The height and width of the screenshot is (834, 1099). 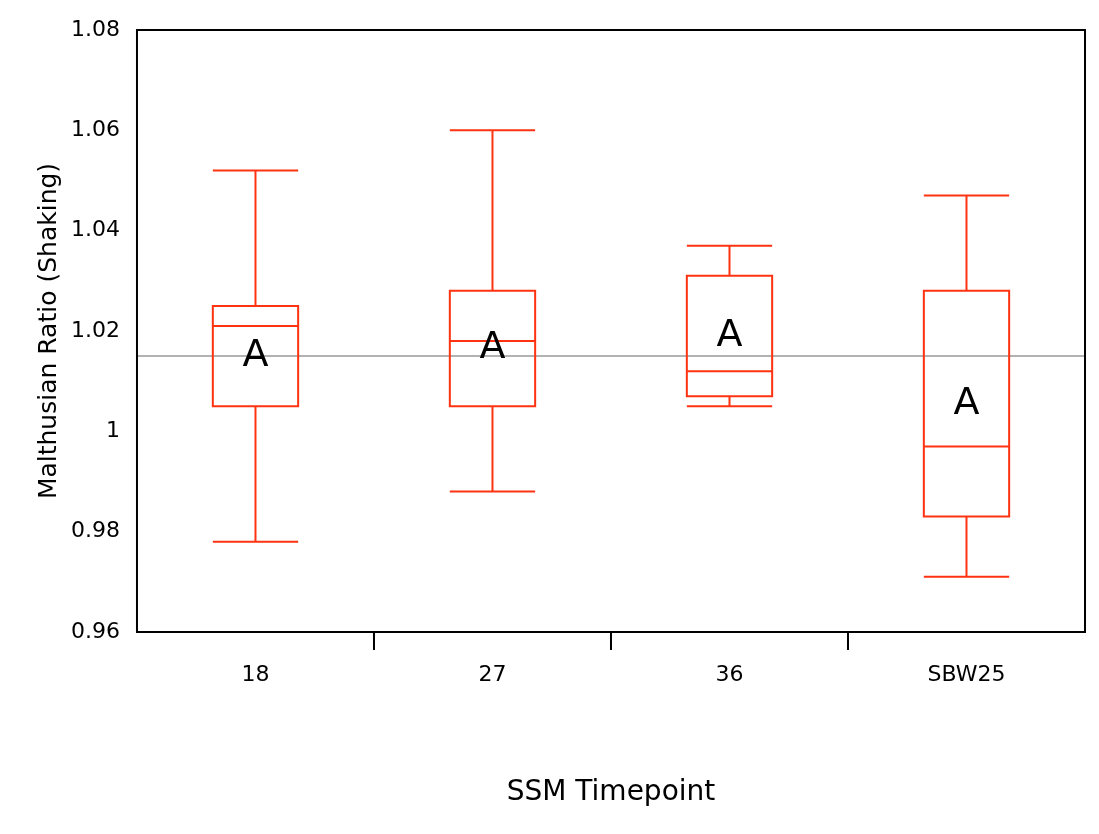 I want to click on y-tick-label: 0.96, so click(x=95, y=630).